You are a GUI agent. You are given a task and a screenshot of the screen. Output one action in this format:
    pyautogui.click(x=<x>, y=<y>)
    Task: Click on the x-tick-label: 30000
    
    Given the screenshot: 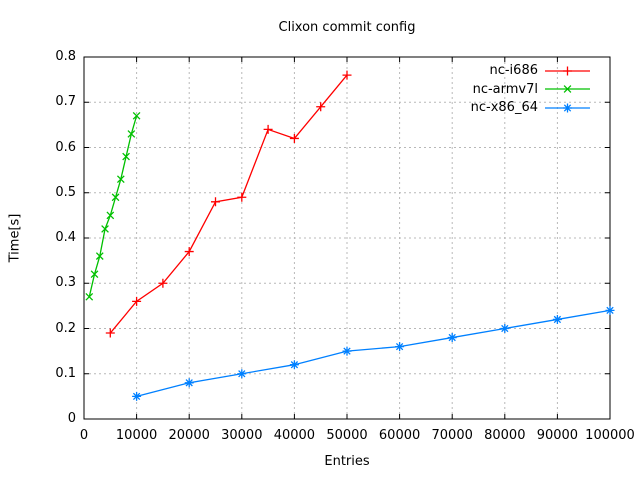 What is the action you would take?
    pyautogui.click(x=242, y=435)
    